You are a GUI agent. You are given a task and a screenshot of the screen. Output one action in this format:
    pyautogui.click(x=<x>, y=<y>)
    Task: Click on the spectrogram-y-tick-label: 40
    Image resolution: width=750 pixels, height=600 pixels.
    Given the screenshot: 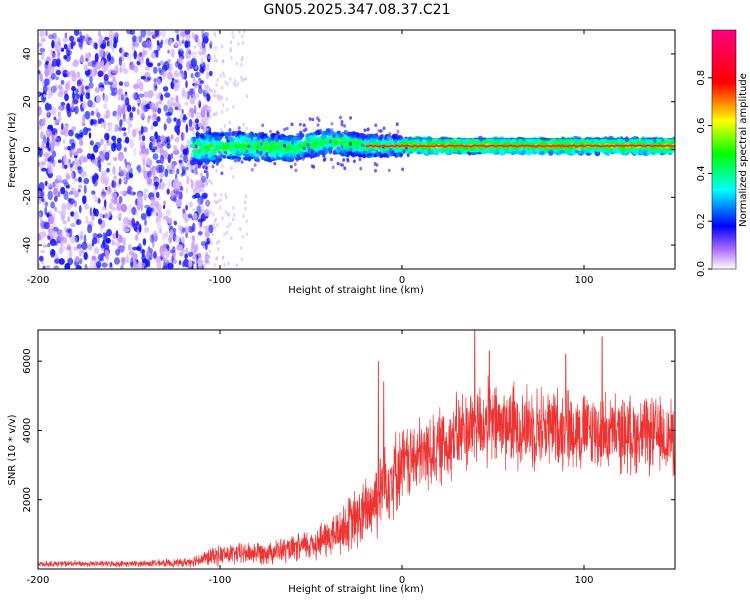 What is the action you would take?
    pyautogui.click(x=27, y=54)
    